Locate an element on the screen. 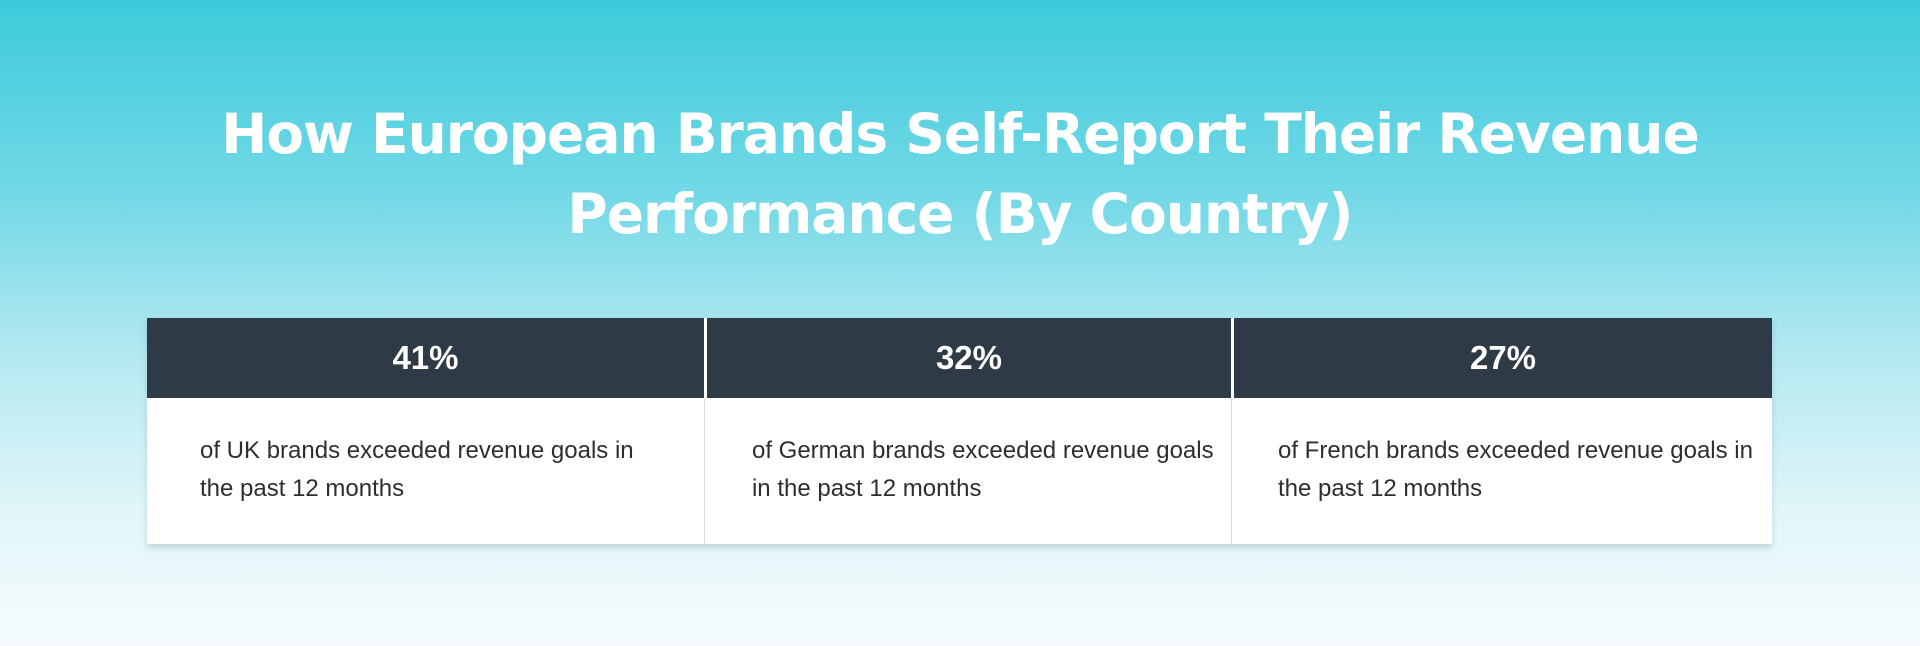 The width and height of the screenshot is (1920, 646). stat-value-uk: 41% is located at coordinates (425, 357).